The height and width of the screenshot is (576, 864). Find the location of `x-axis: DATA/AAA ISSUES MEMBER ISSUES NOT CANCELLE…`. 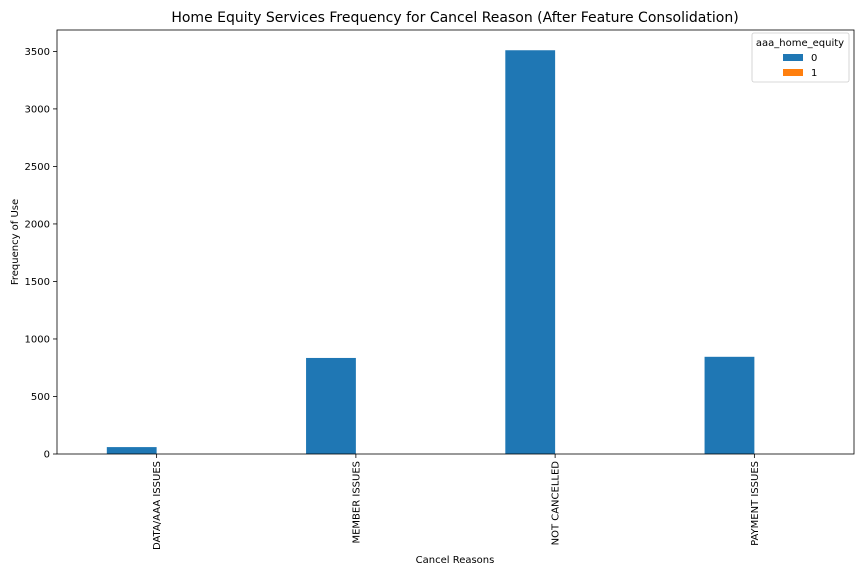

x-axis: DATA/AAA ISSUES MEMBER ISSUES NOT CANCELLE… is located at coordinates (456, 502).